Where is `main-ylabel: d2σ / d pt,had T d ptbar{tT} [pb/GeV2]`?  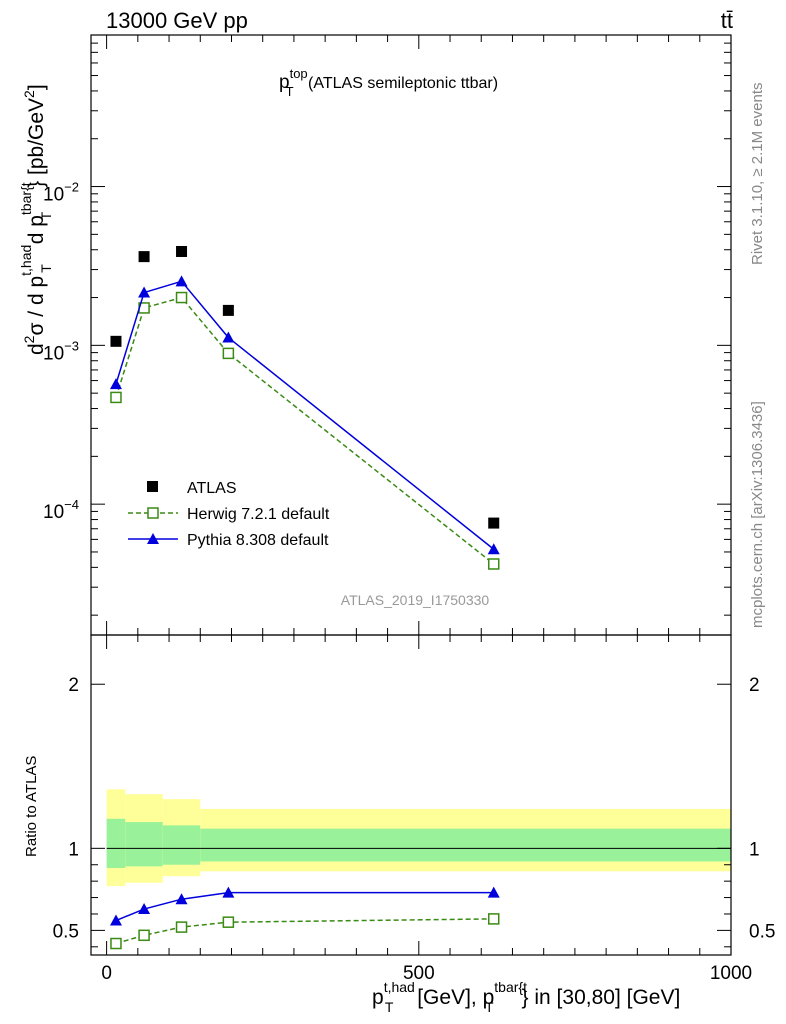 main-ylabel: d2σ / d pt,had T d ptbar{tT} [pb/GeV2] is located at coordinates (36, 219).